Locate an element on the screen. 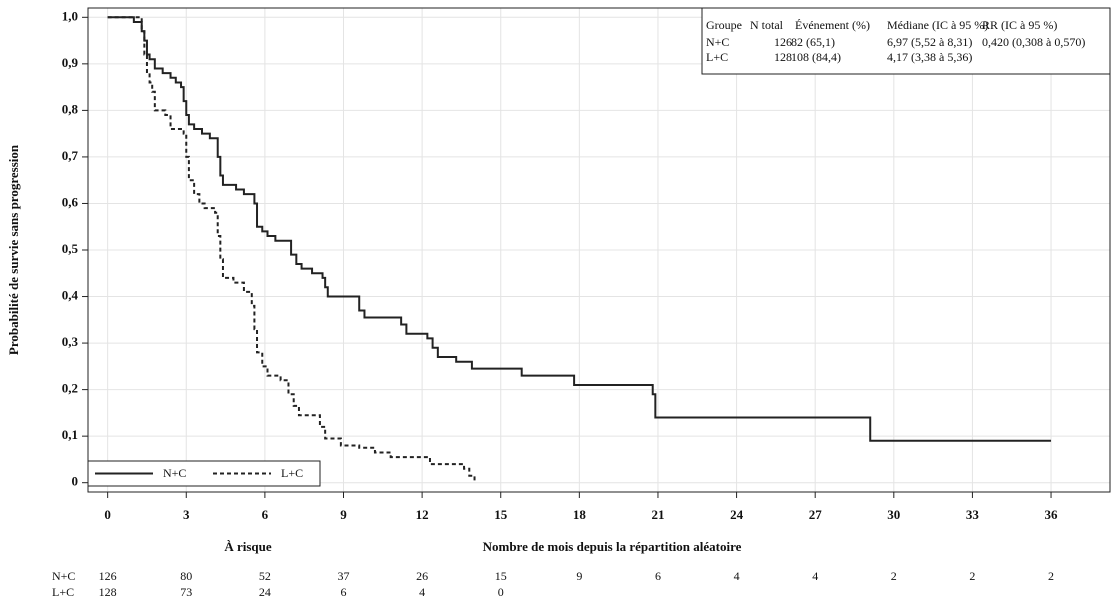  x-tick-label: 9 is located at coordinates (343, 514).